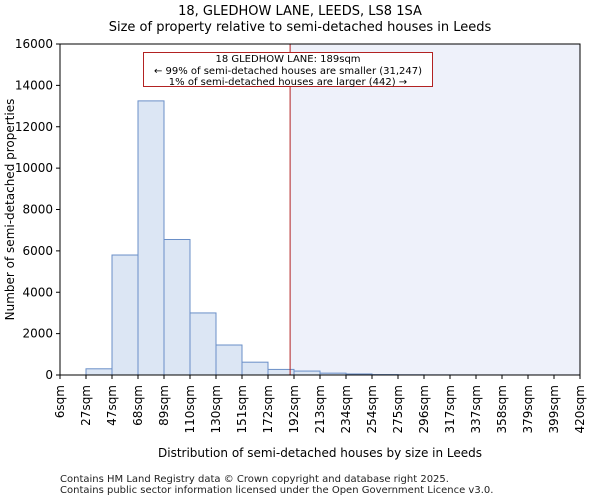 The width and height of the screenshot is (600, 500). What do you see at coordinates (372, 409) in the screenshot?
I see `x-tick-label: 254sqm` at bounding box center [372, 409].